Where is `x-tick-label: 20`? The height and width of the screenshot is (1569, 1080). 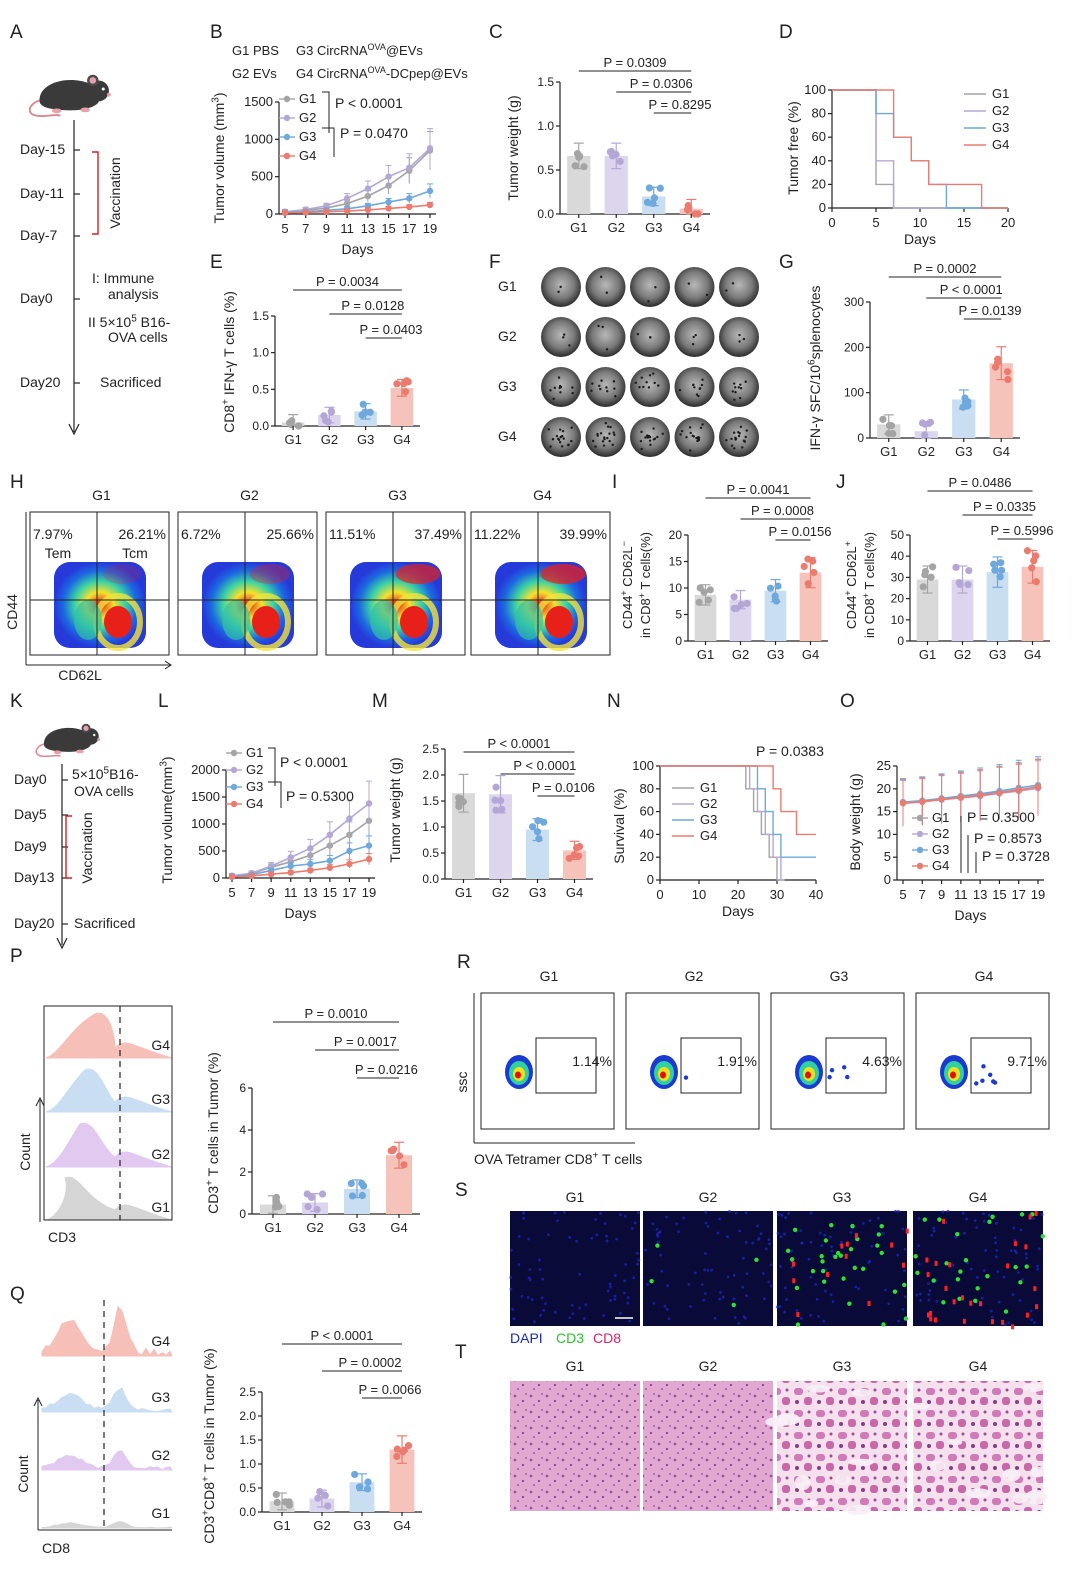 x-tick-label: 20 is located at coordinates (738, 894).